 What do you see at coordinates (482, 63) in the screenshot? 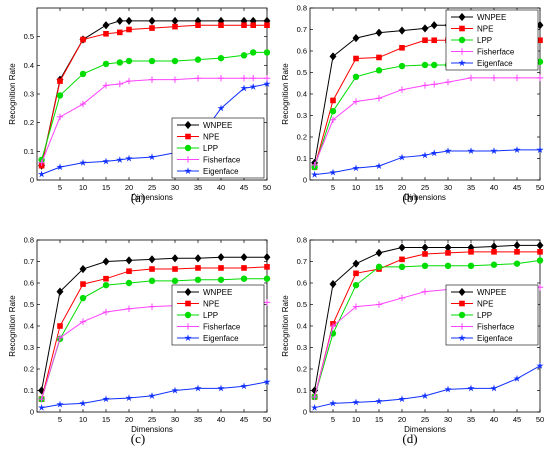
I see `legend-item-eigenface: Eigenface` at bounding box center [482, 63].